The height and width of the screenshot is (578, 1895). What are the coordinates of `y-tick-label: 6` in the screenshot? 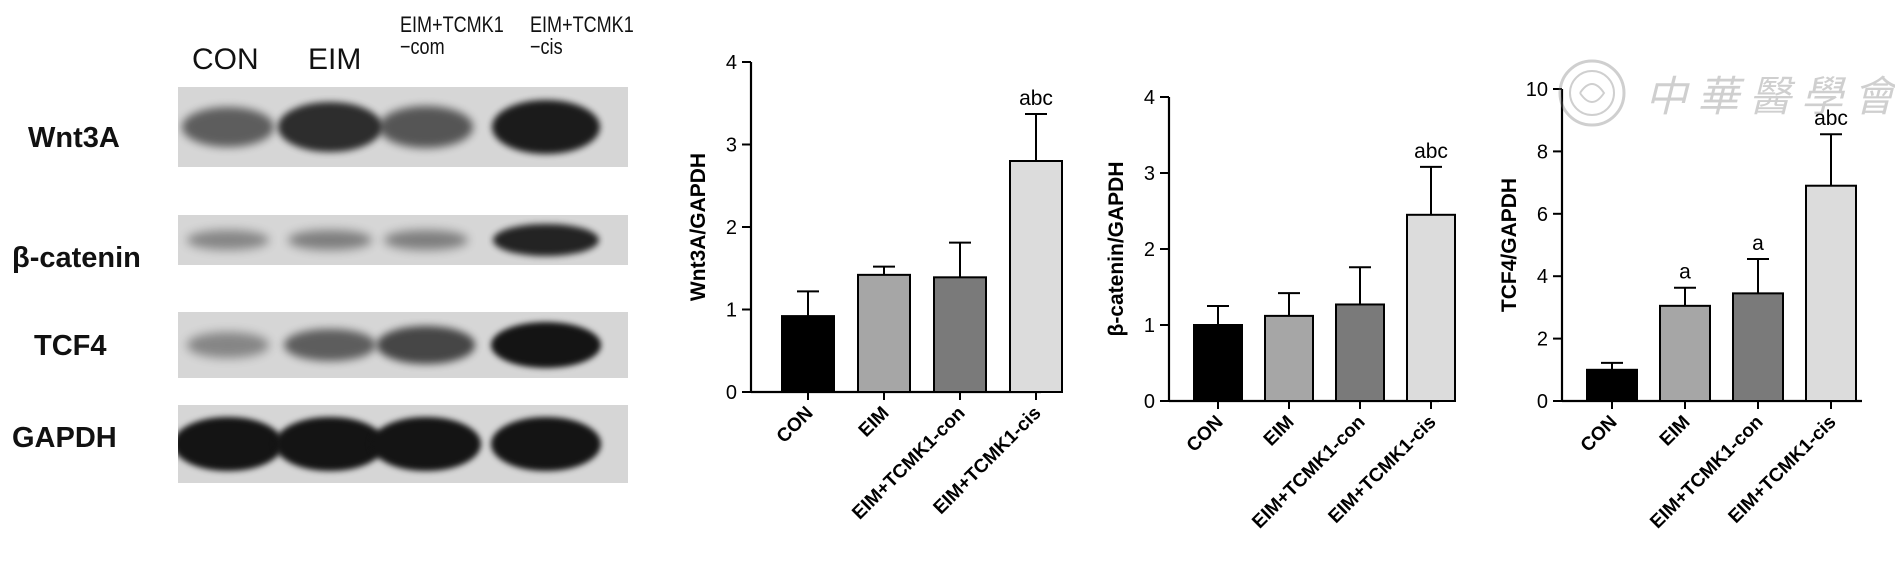 It's located at (1542, 215).